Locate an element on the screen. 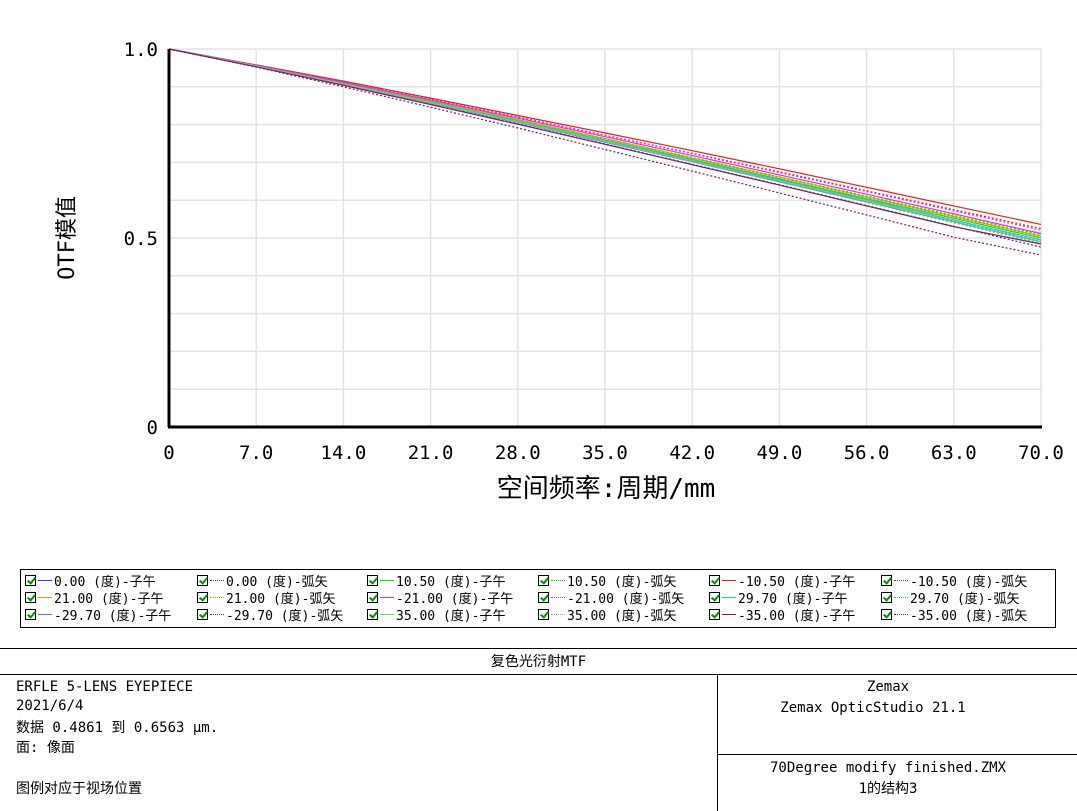  footer-mid-divider is located at coordinates (538, 674).